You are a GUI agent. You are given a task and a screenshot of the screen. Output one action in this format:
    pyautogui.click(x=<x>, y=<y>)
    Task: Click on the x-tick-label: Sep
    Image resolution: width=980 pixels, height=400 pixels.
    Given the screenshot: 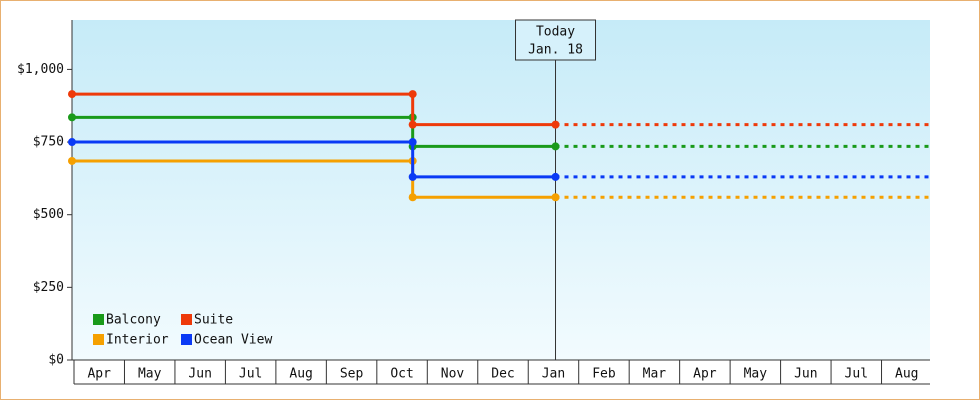 What is the action you would take?
    pyautogui.click(x=352, y=374)
    